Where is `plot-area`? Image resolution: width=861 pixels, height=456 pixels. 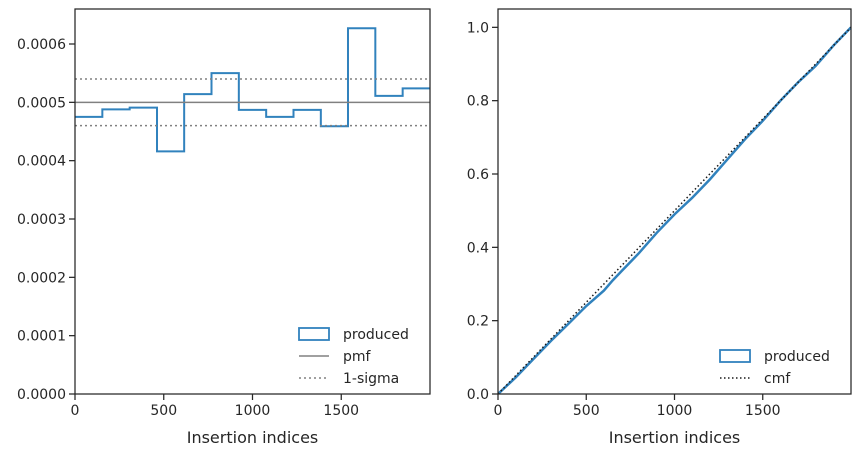 plot-area is located at coordinates (252, 90).